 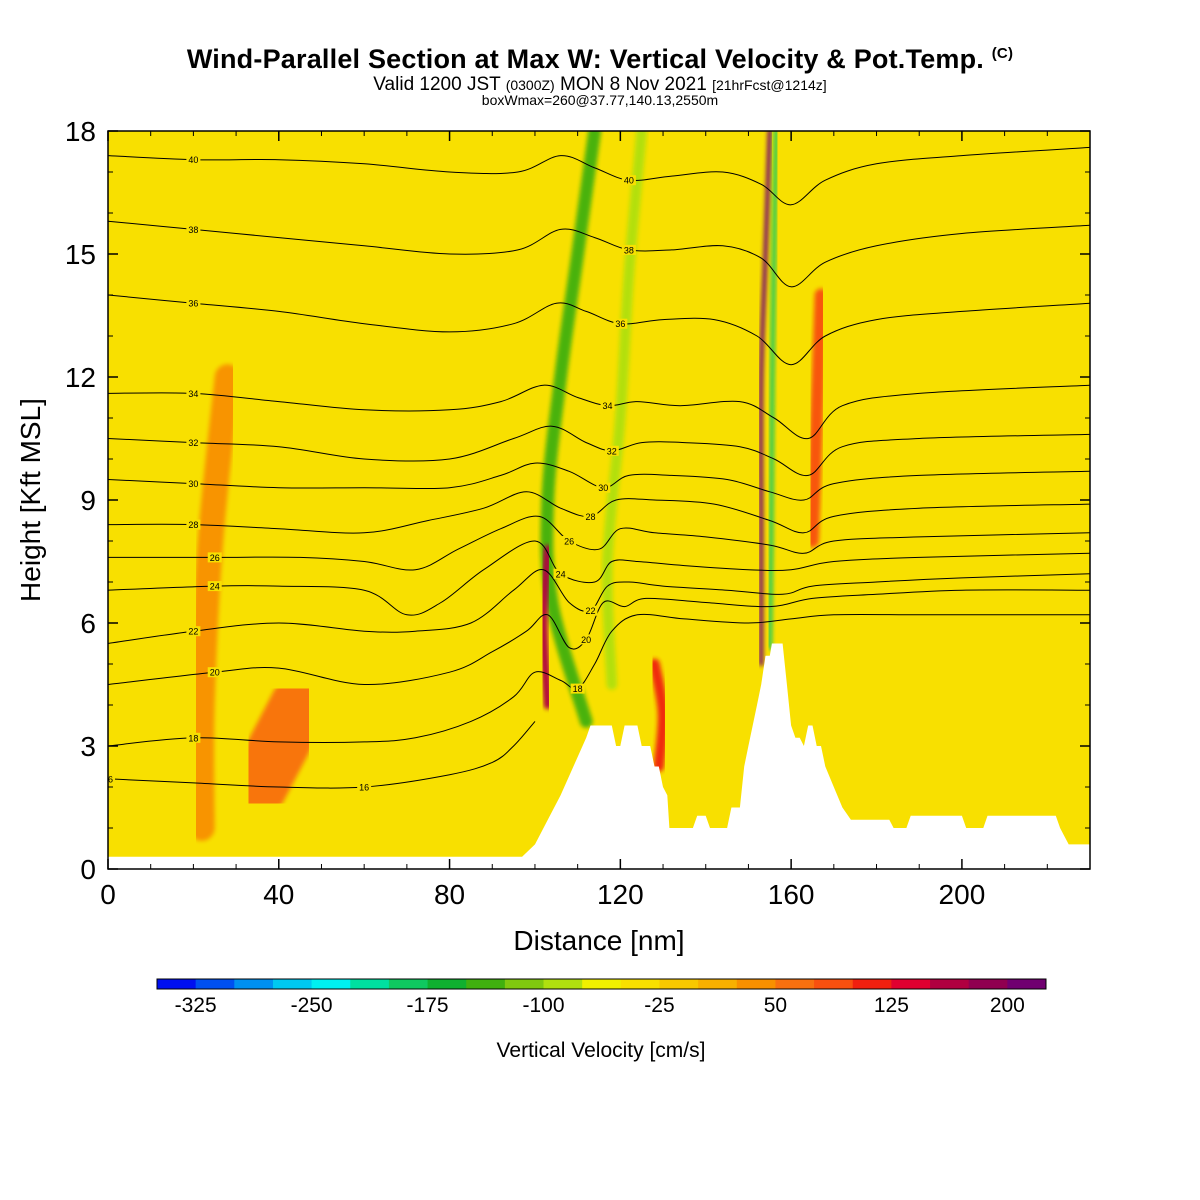 I want to click on y-tick-label: 18, so click(x=80, y=131).